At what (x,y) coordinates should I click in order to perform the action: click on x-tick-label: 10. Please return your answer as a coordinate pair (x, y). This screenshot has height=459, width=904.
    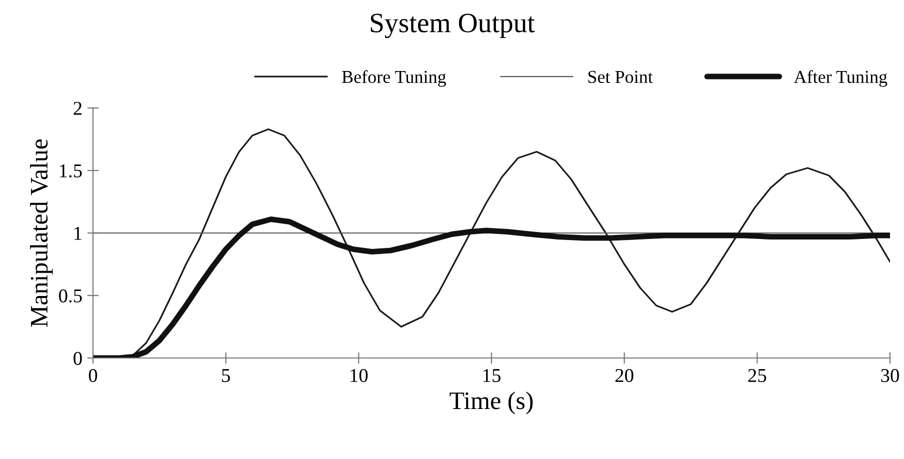
    Looking at the image, I should click on (359, 375).